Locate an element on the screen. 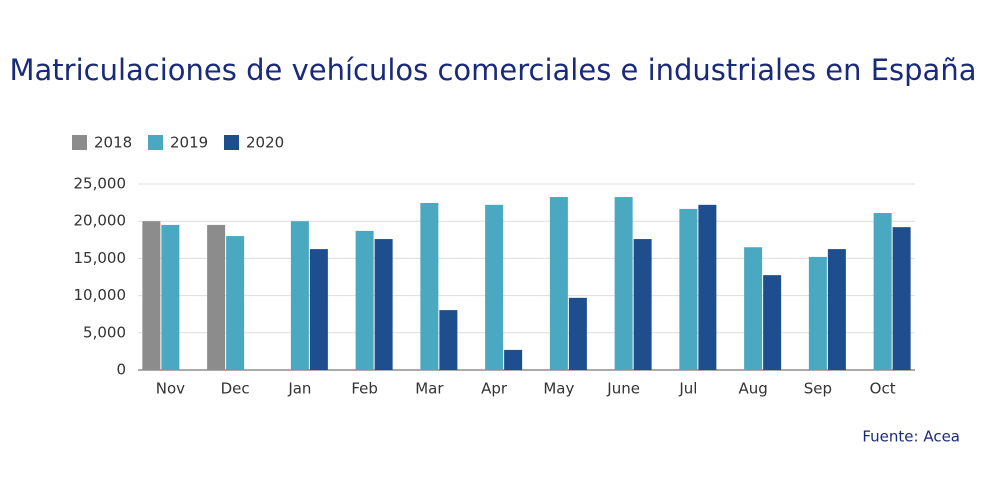 The width and height of the screenshot is (1000, 504). legend-label: 2019 is located at coordinates (189, 143).